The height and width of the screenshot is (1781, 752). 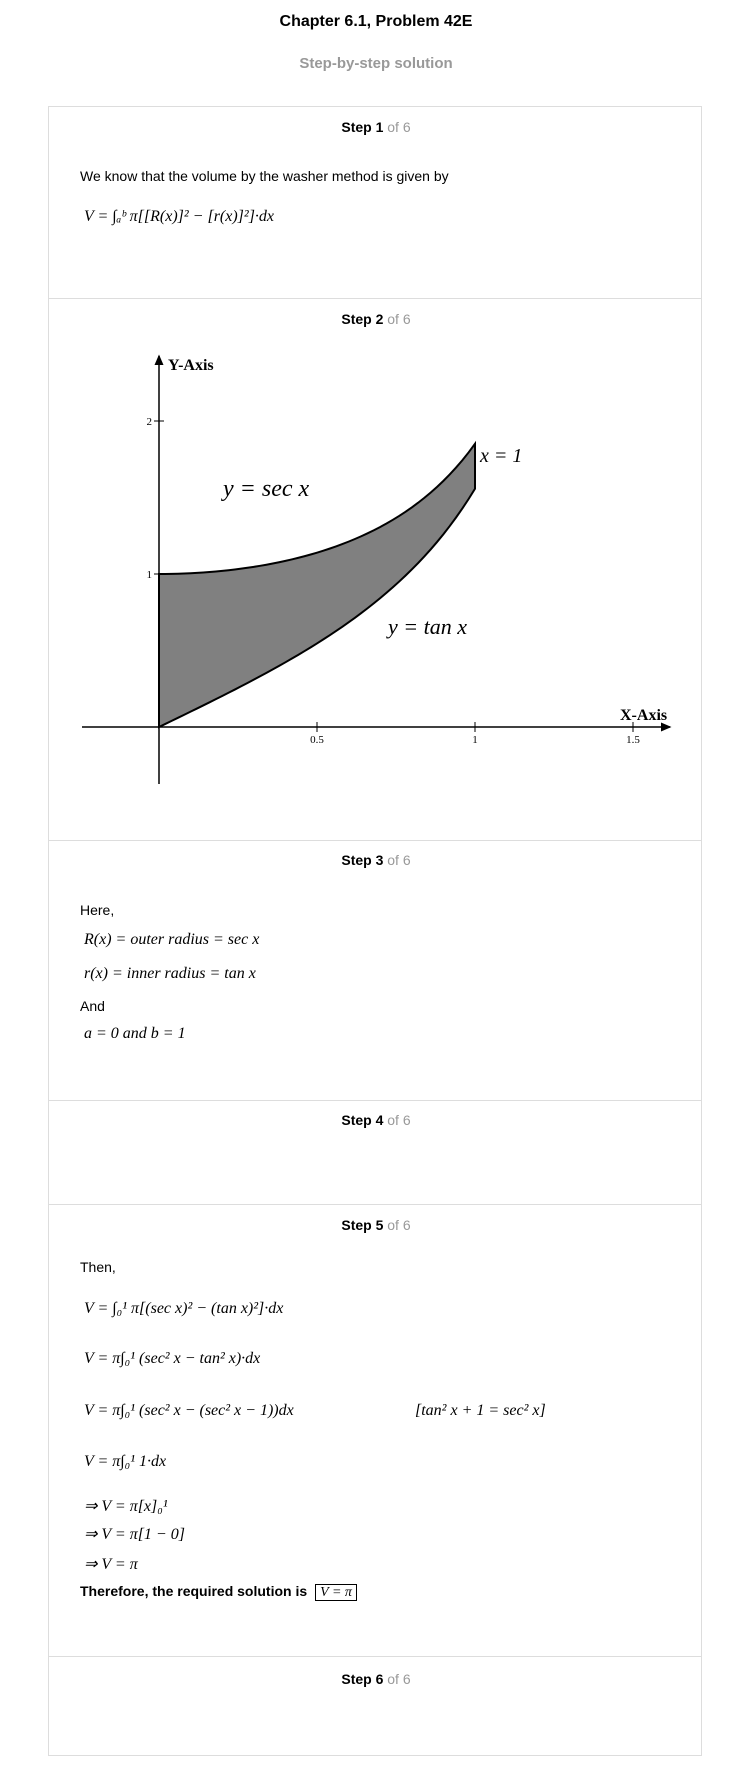 What do you see at coordinates (362, 1120) in the screenshot?
I see `step-label: Step 4` at bounding box center [362, 1120].